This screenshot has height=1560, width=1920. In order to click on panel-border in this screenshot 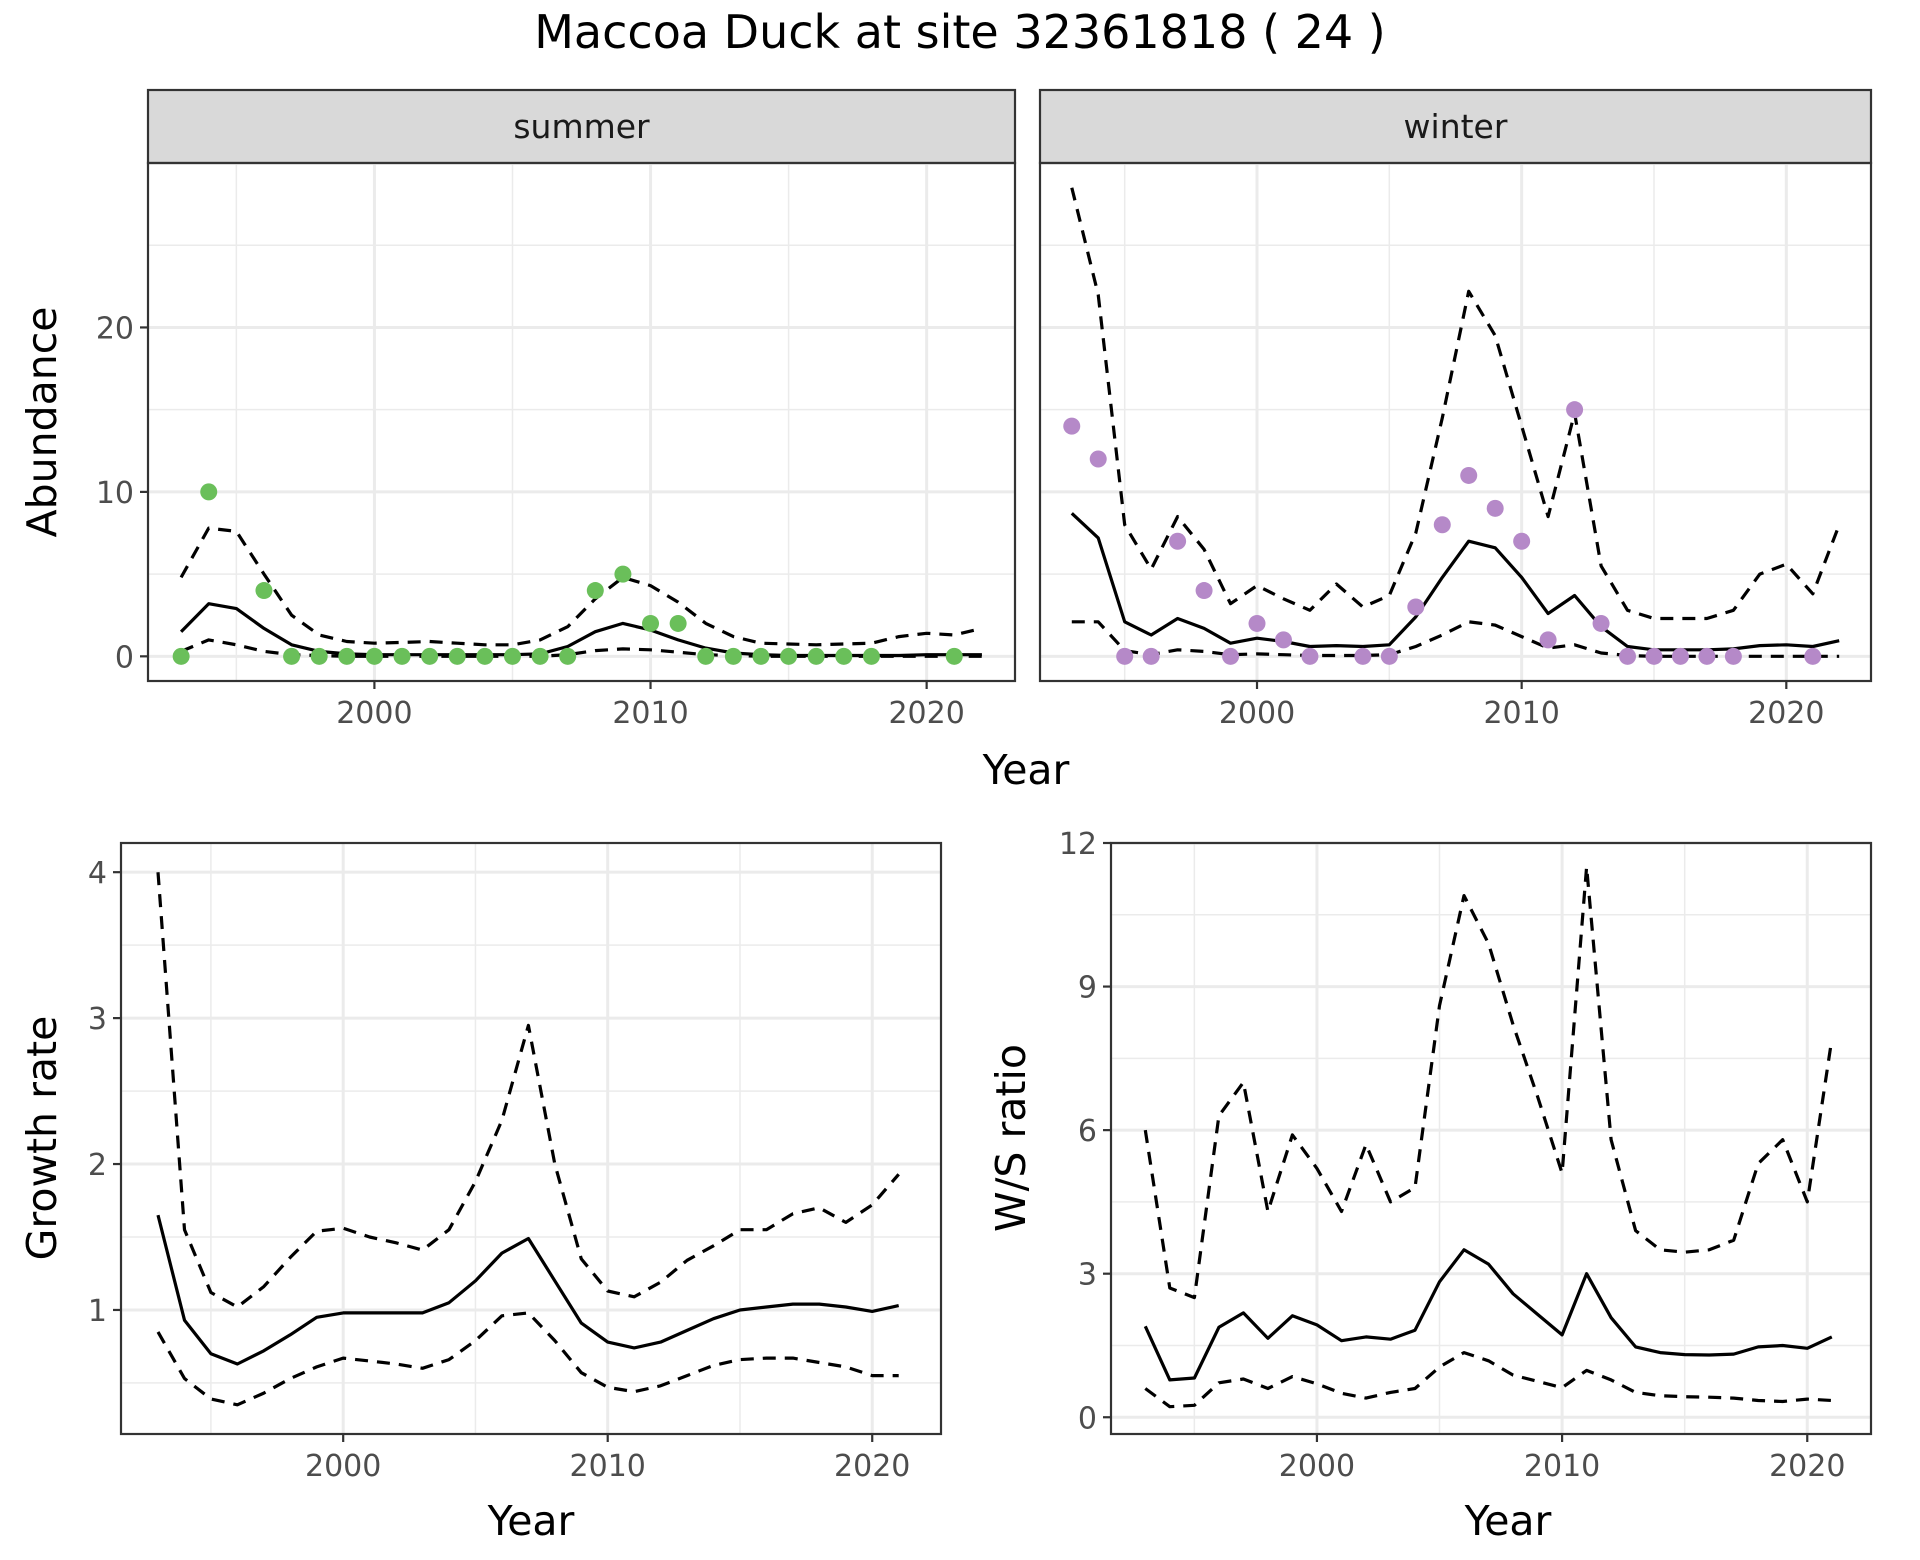, I will do `click(1455, 422)`.